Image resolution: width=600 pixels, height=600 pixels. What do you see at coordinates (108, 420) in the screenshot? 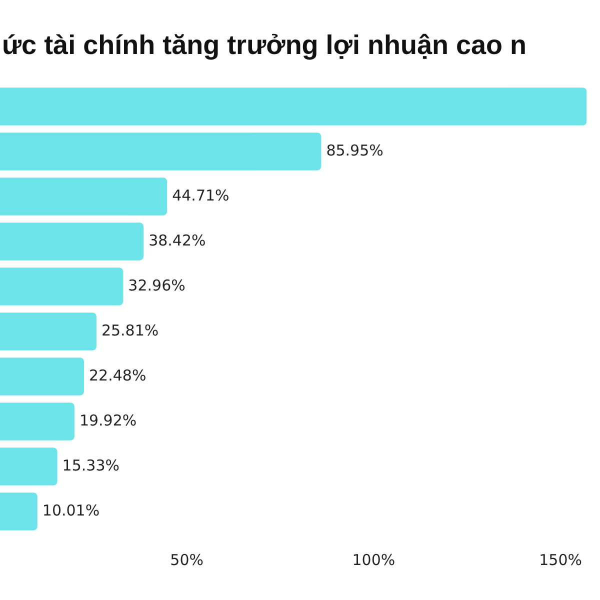
I see `data-label: 19.92%` at bounding box center [108, 420].